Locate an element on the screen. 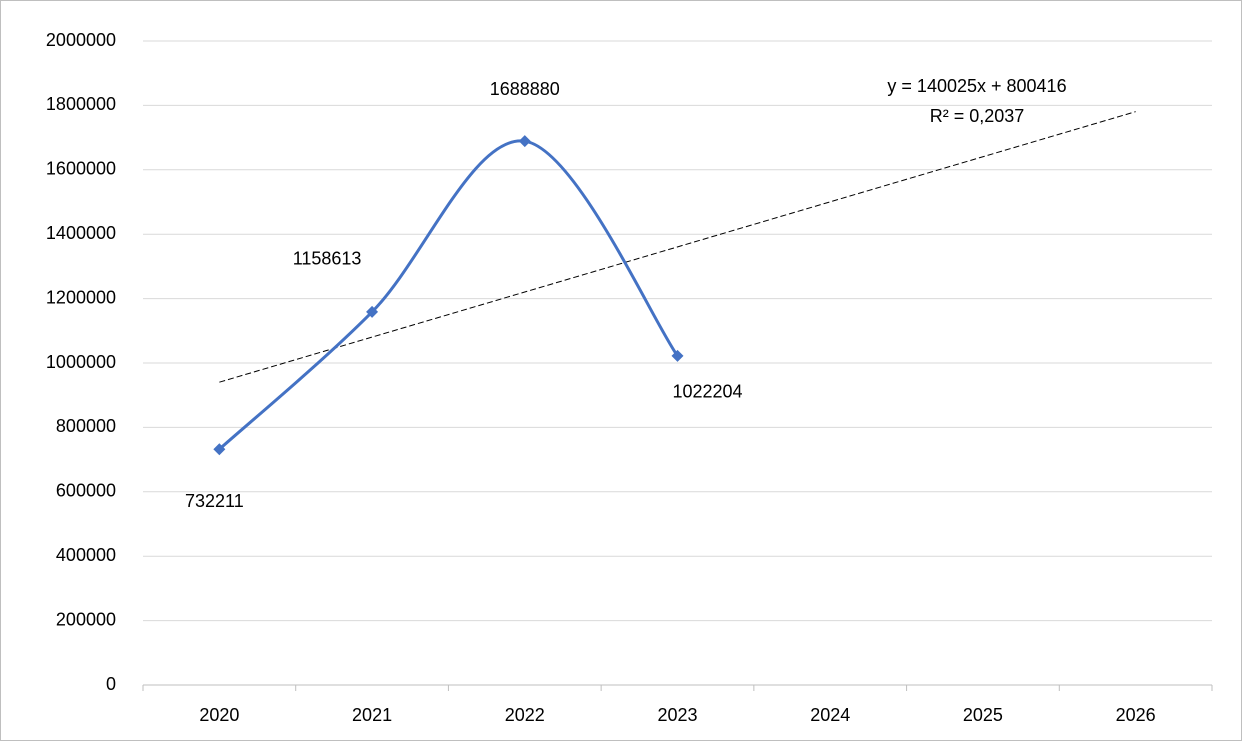 This screenshot has width=1243, height=742. trendline-equation: y = 140025x + 800416 is located at coordinates (976, 86).